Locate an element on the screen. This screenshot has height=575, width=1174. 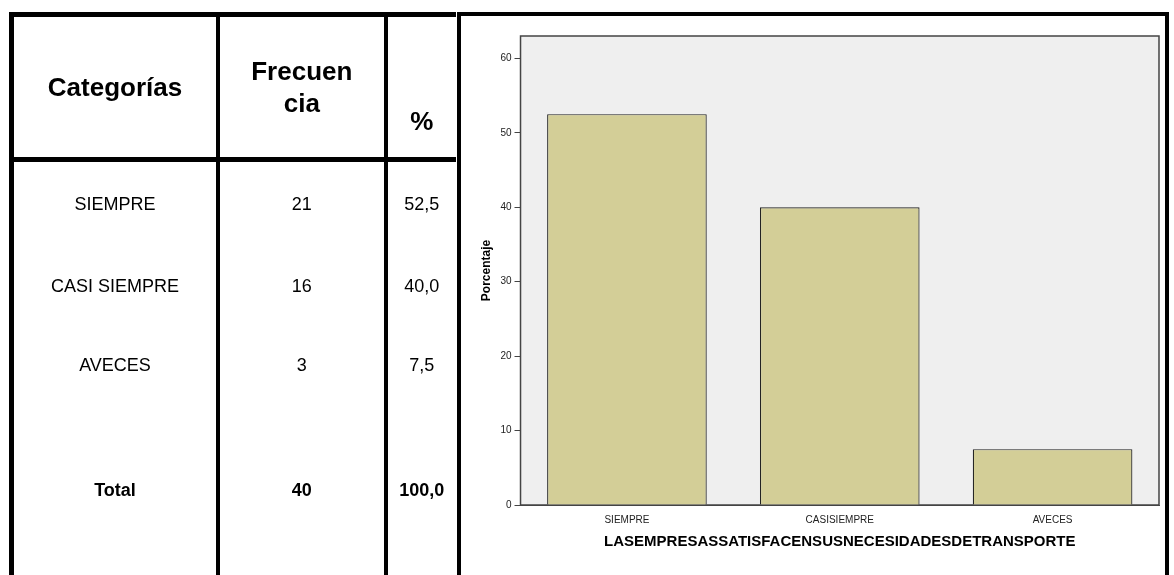
x-axis-title: LASEMPRESASSATISFACENSUSNECESIDADESDETRANSPORTE is located at coordinates (840, 541).